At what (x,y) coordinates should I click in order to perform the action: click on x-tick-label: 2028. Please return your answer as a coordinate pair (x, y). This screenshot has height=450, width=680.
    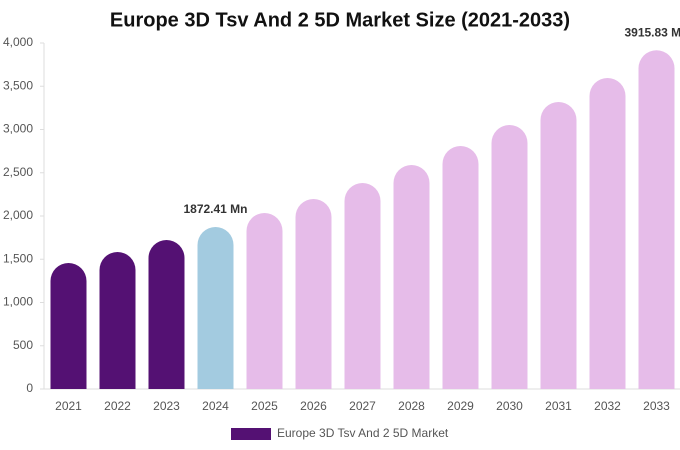
    Looking at the image, I should click on (411, 406).